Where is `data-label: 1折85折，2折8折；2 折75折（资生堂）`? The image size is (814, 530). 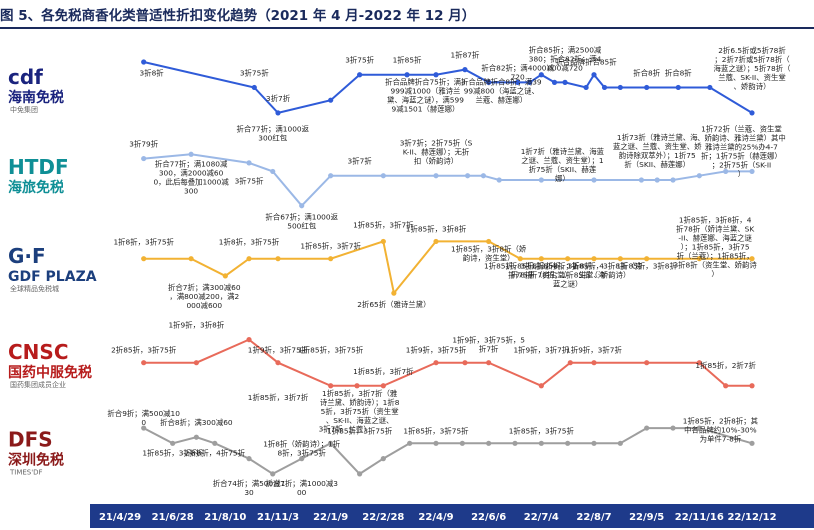 data-label: 1折85折，2折8折；2 折75折（资生堂） is located at coordinates (541, 271).